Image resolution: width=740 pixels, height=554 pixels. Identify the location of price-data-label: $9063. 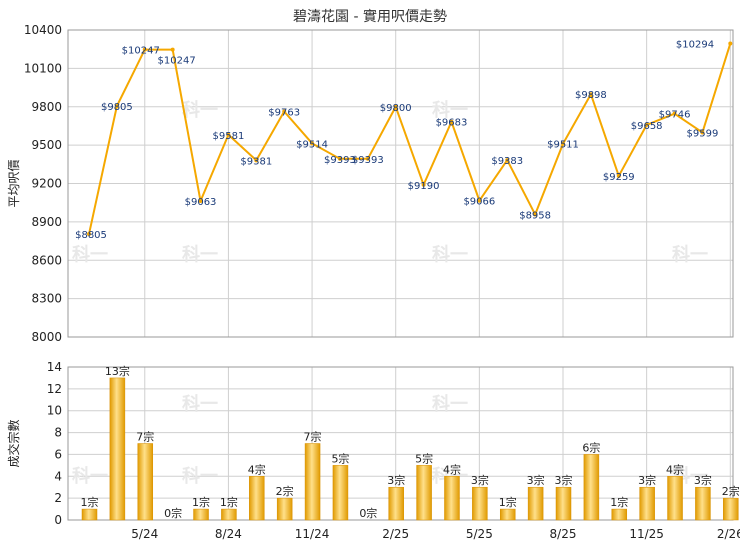
(201, 202).